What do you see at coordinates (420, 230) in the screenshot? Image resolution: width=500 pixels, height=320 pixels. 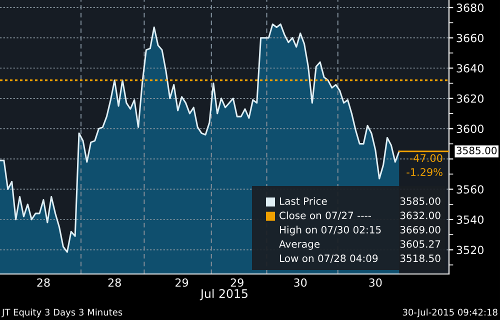 I see `annotation: 3669.00` at bounding box center [420, 230].